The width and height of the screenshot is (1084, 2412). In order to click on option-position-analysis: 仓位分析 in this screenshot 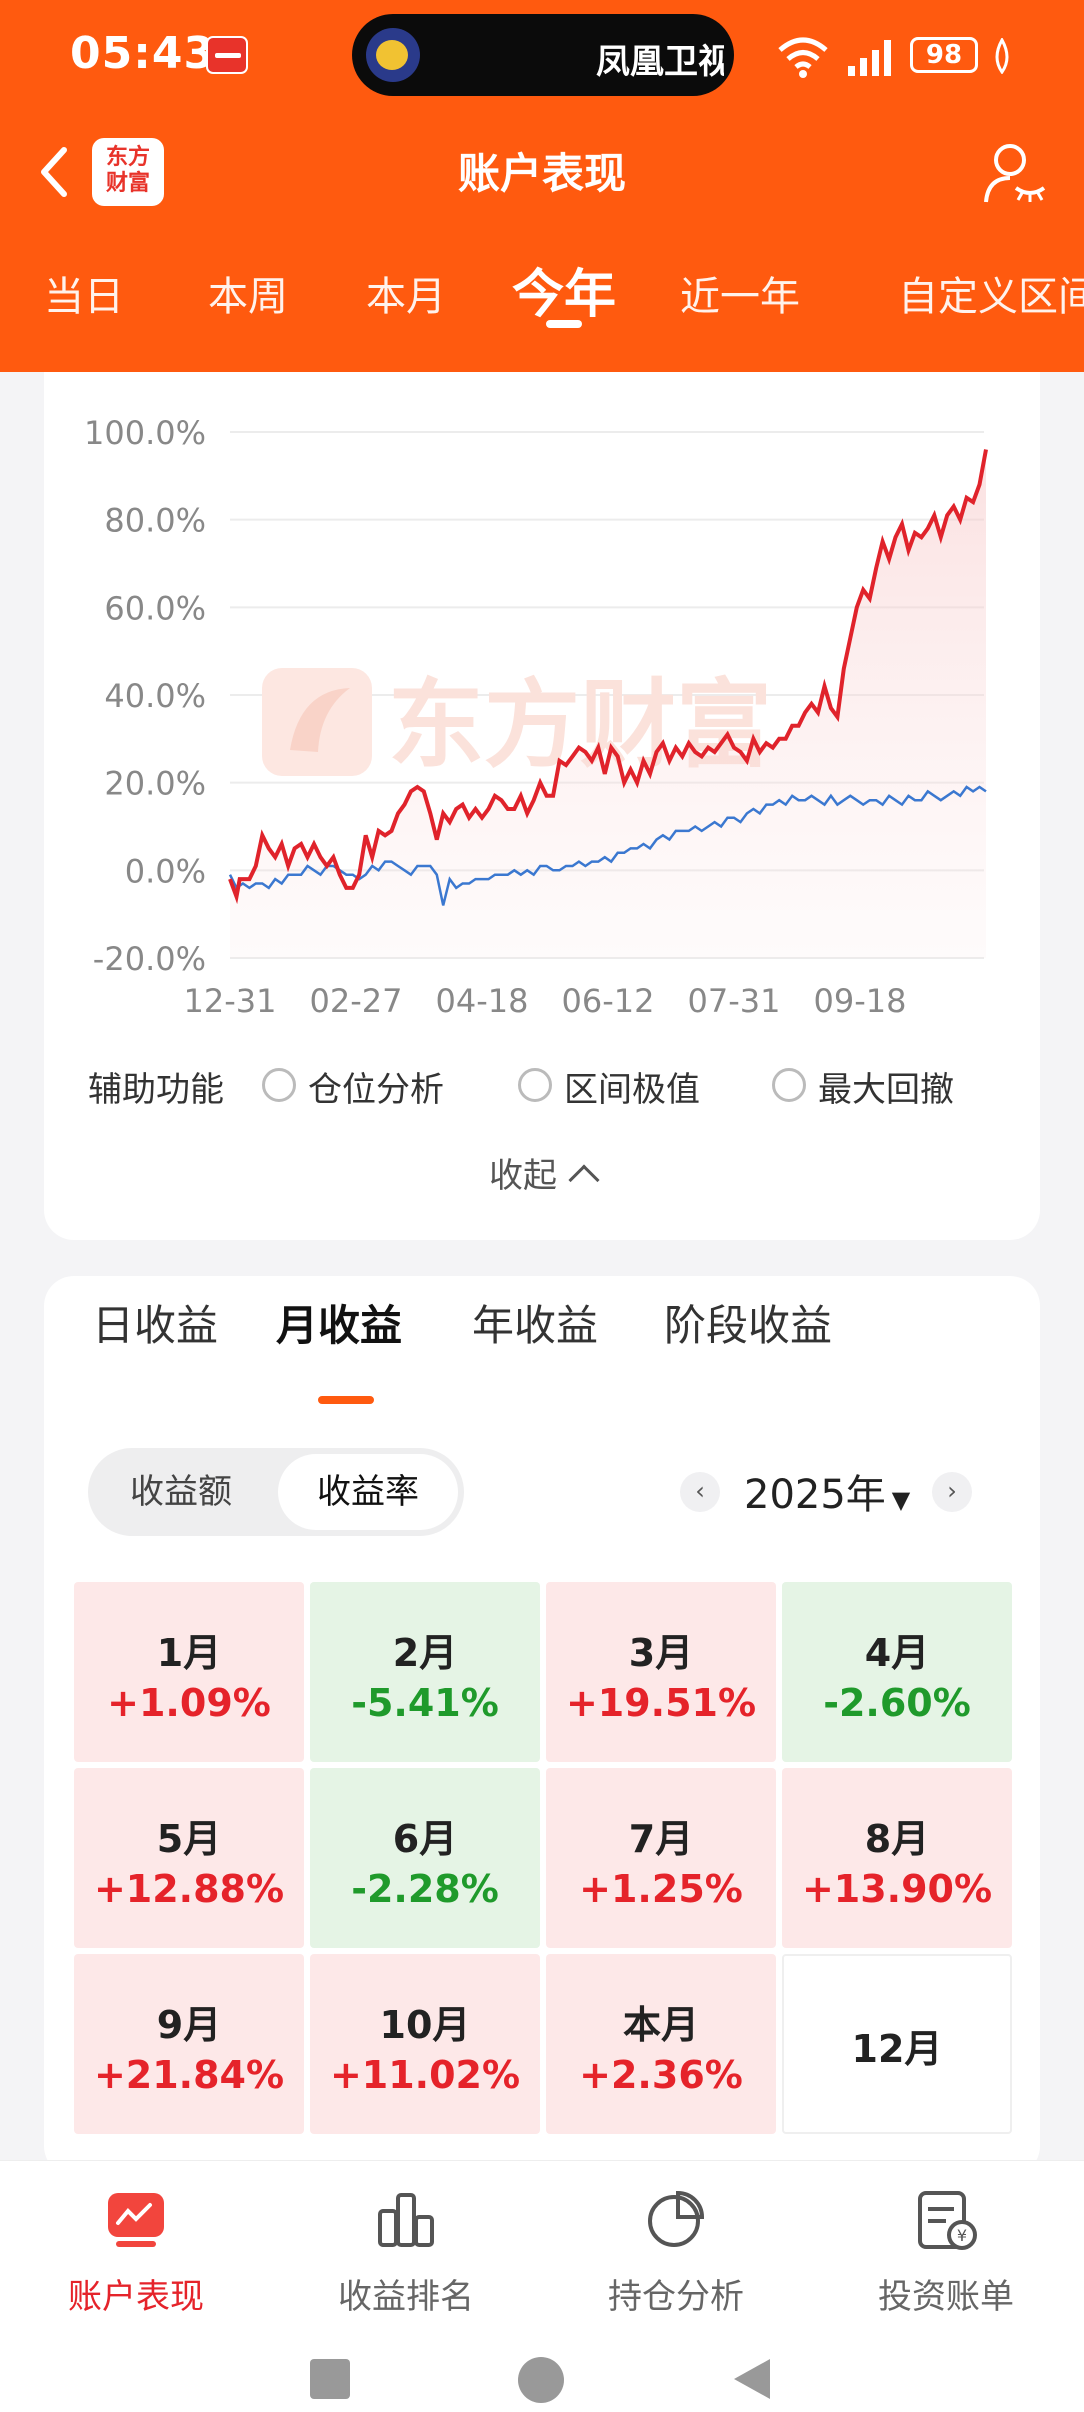, I will do `click(376, 1090)`.